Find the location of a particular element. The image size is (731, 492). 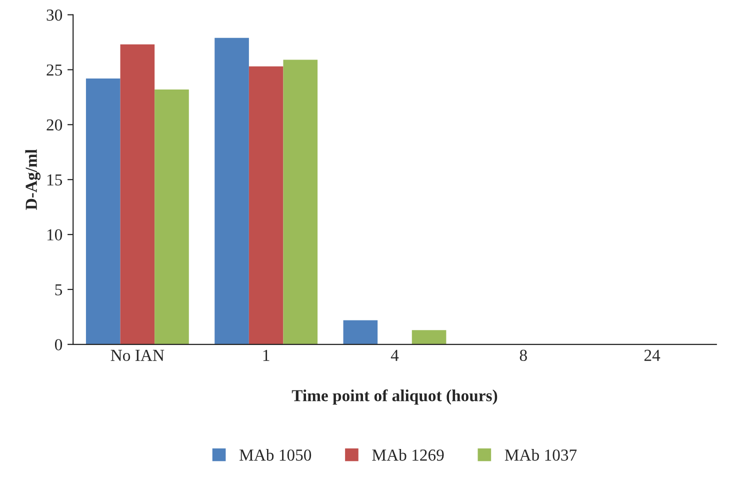

x-tick-label: 4 is located at coordinates (394, 355).